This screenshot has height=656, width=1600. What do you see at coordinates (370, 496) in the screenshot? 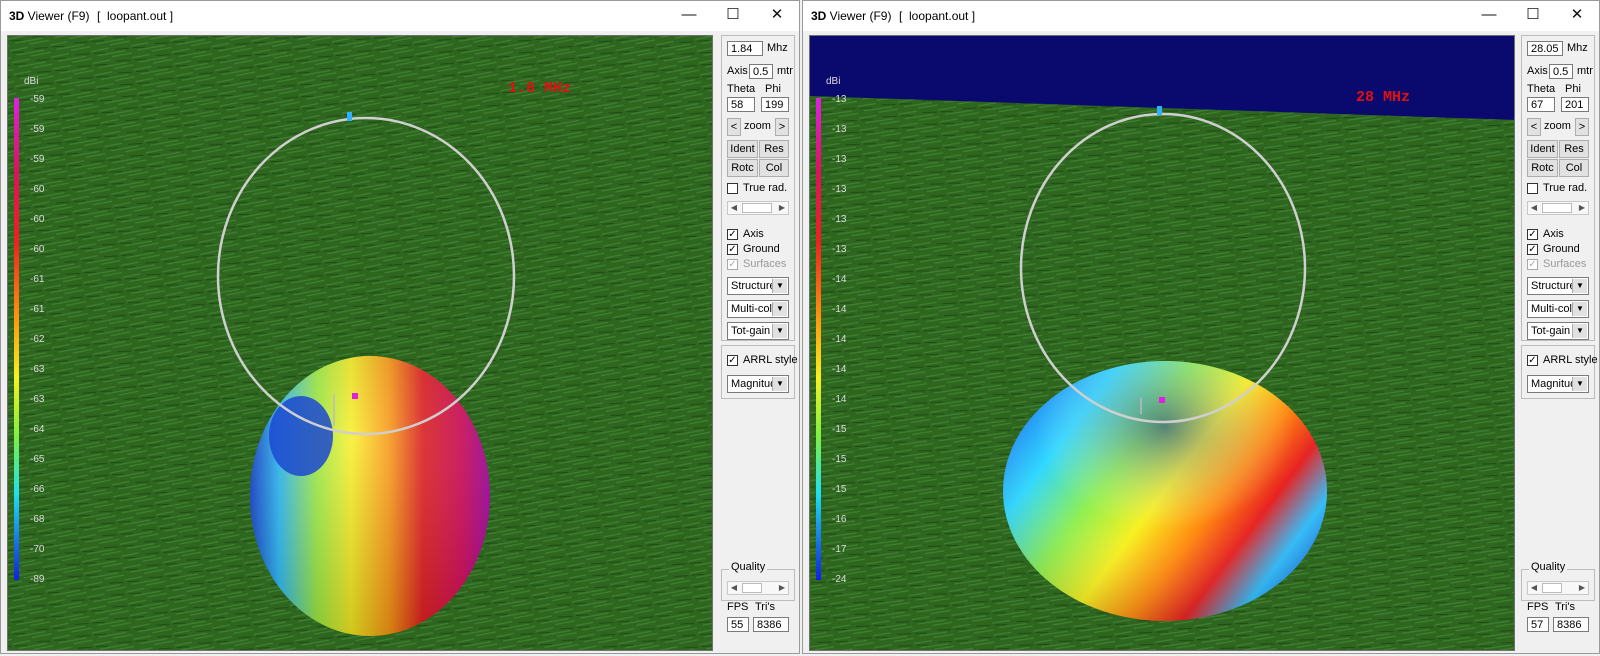
I see `radiation-pattern` at bounding box center [370, 496].